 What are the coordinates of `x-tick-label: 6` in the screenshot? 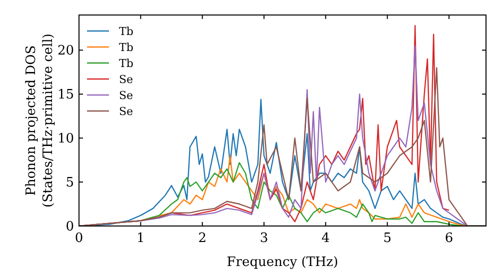 It's located at (449, 238).